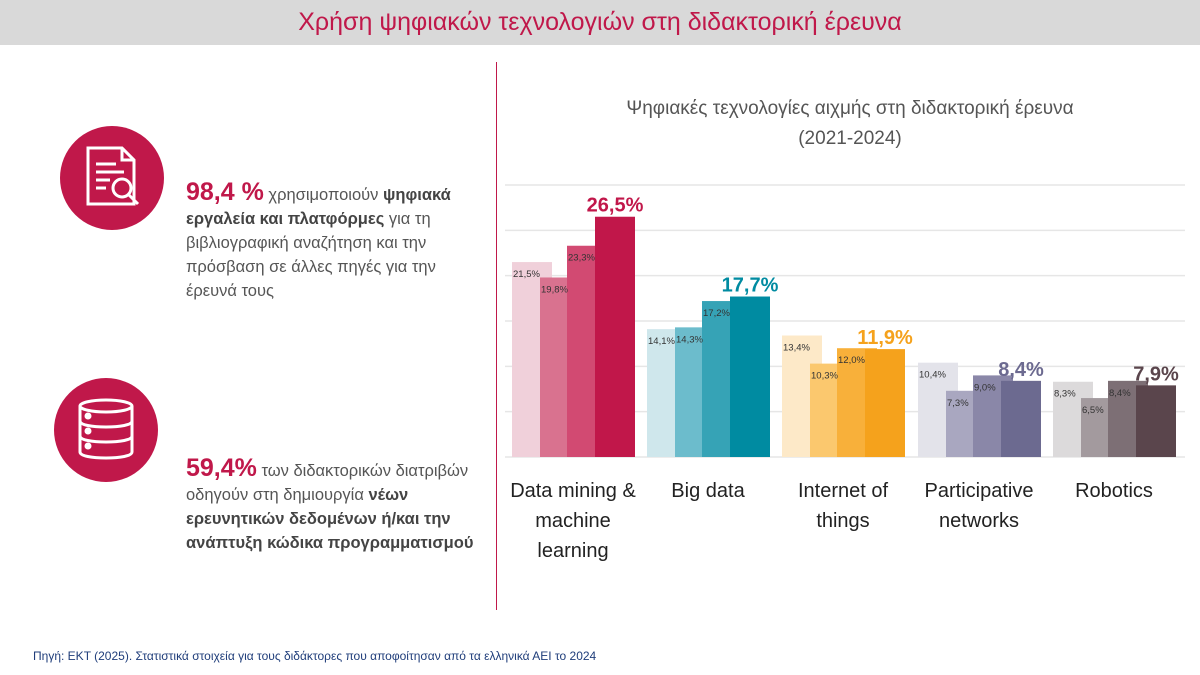 This screenshot has height=675, width=1200. What do you see at coordinates (958, 403) in the screenshot?
I see `data-label: 7,3%` at bounding box center [958, 403].